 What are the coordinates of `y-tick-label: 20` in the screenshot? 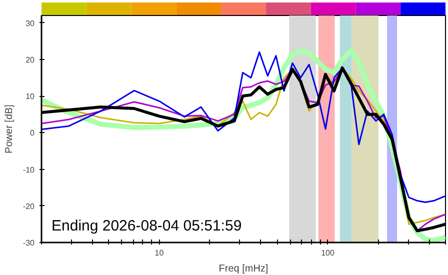 It's located at (31, 59).